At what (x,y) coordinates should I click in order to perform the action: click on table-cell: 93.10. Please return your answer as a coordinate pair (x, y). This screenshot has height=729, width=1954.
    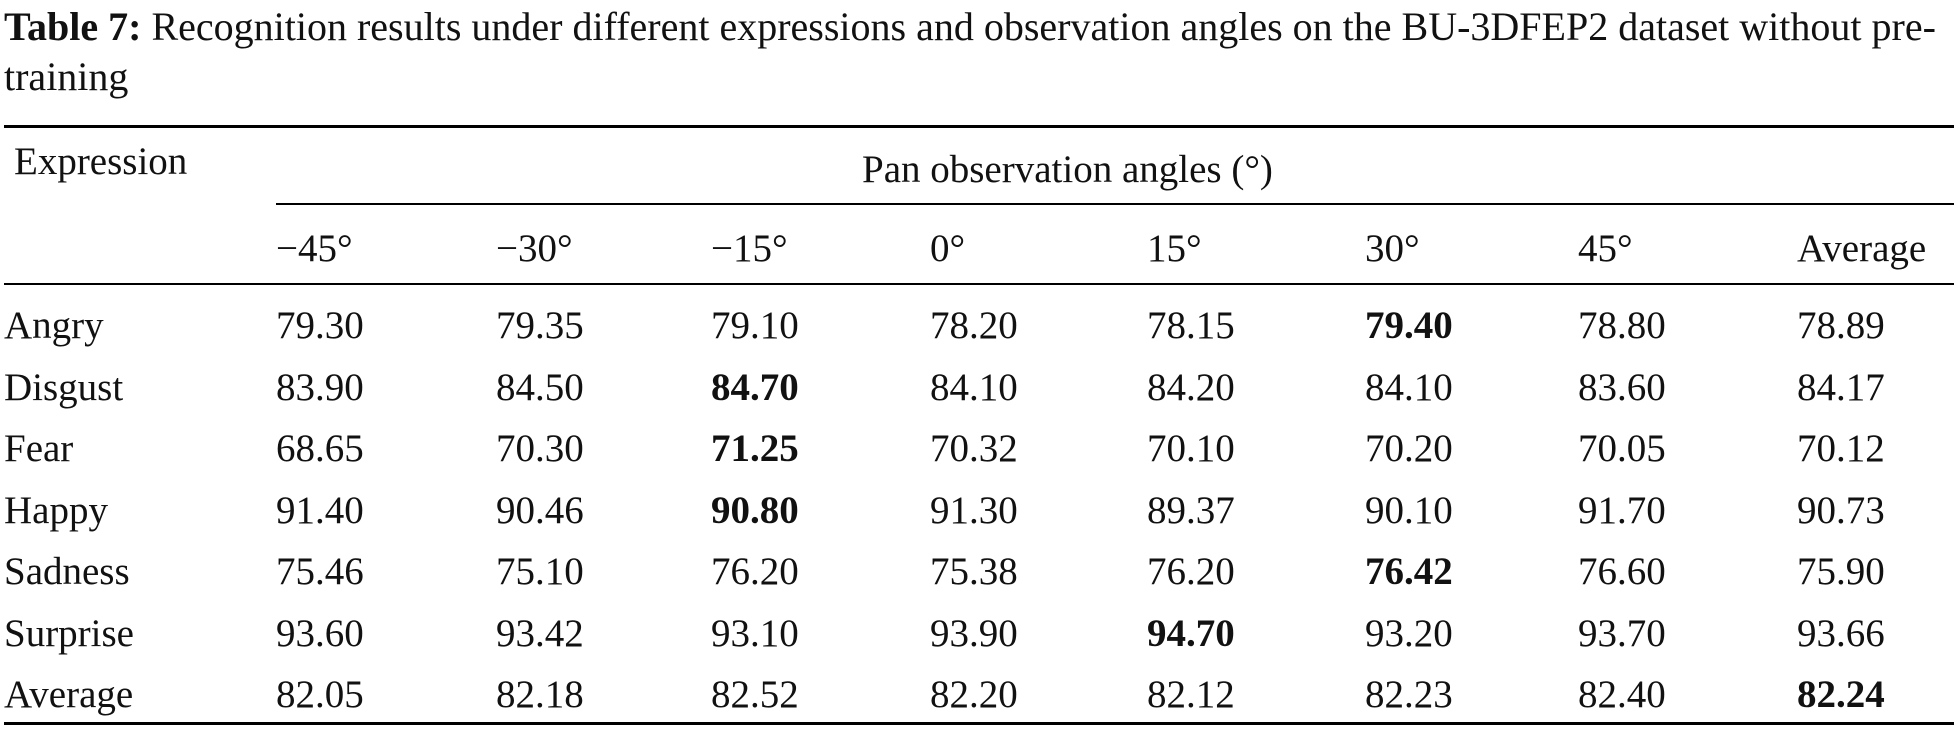
    Looking at the image, I should click on (755, 633).